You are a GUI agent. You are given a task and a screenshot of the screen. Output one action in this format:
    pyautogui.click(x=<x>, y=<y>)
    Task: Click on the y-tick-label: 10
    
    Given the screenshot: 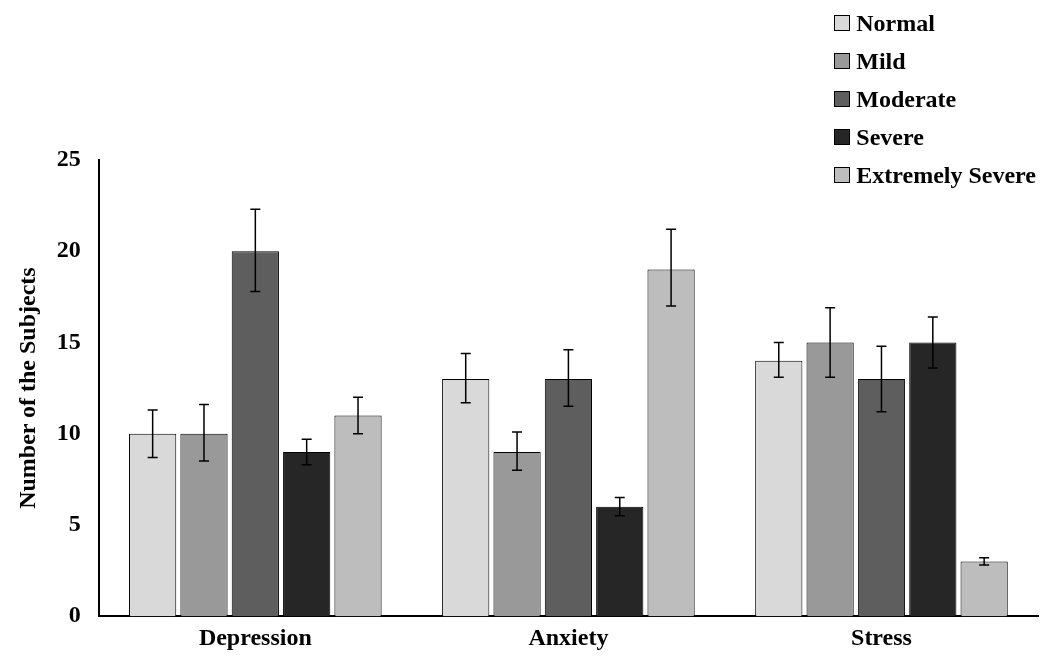 What is the action you would take?
    pyautogui.click(x=68, y=431)
    